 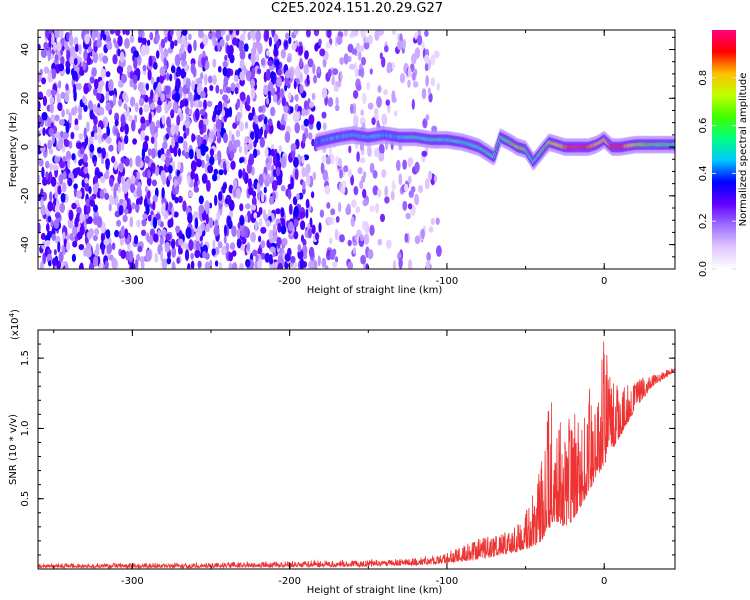 What do you see at coordinates (132, 281) in the screenshot?
I see `x-tick-label: -300` at bounding box center [132, 281].